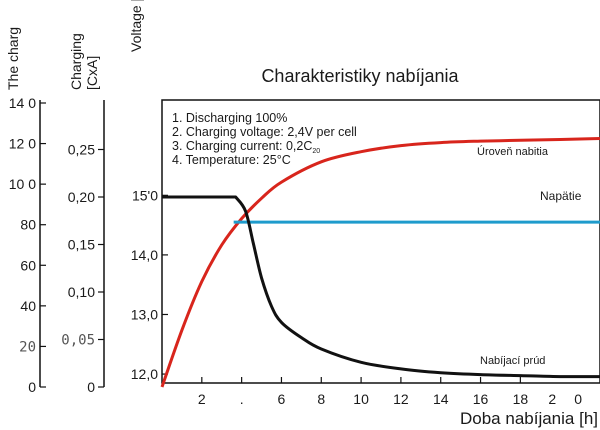  Describe the element at coordinates (521, 399) in the screenshot. I see `x-tick-label: 18` at that location.